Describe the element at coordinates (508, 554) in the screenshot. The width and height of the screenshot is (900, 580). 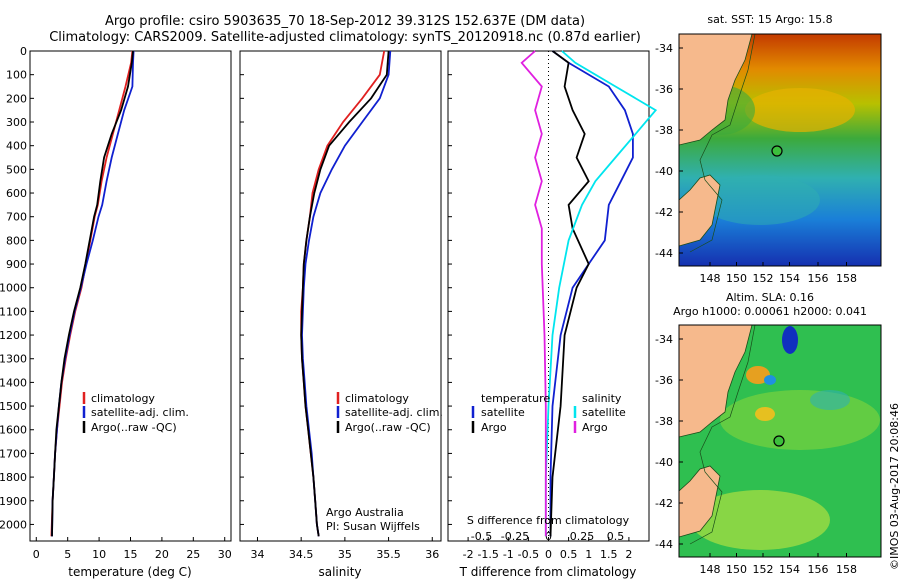
I see `x-tick-label: -1` at that location.